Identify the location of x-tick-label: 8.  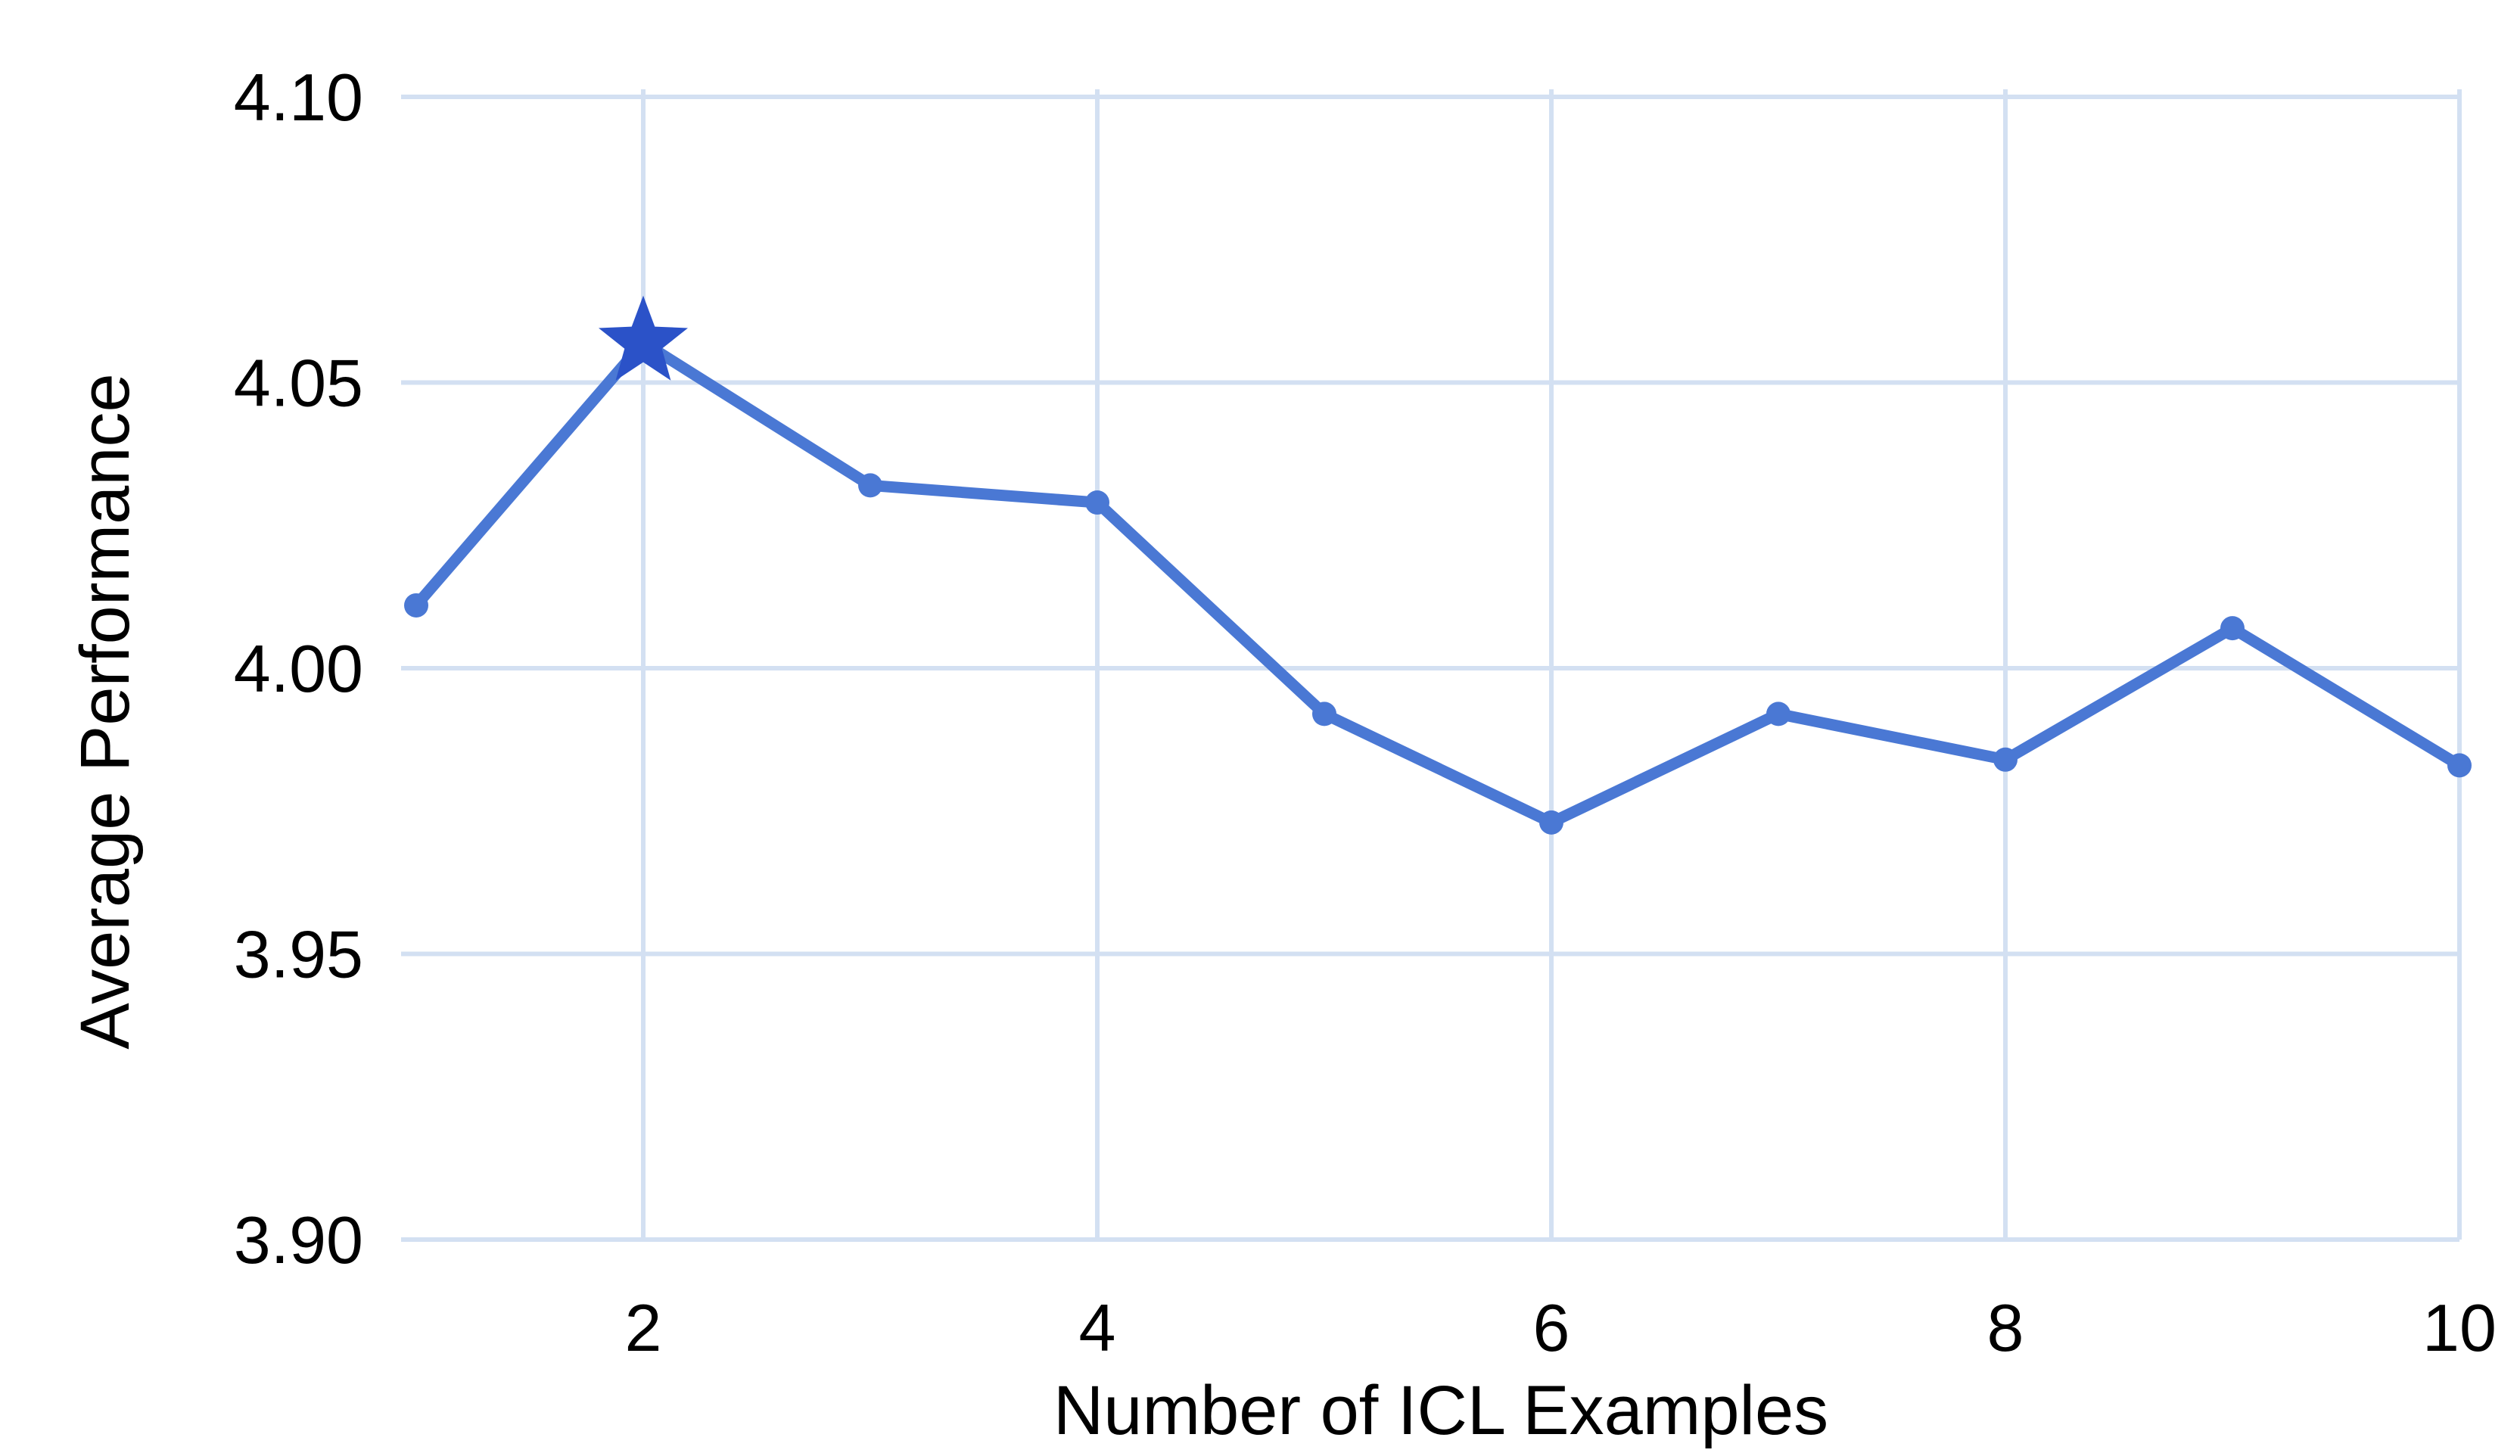
(2005, 1327).